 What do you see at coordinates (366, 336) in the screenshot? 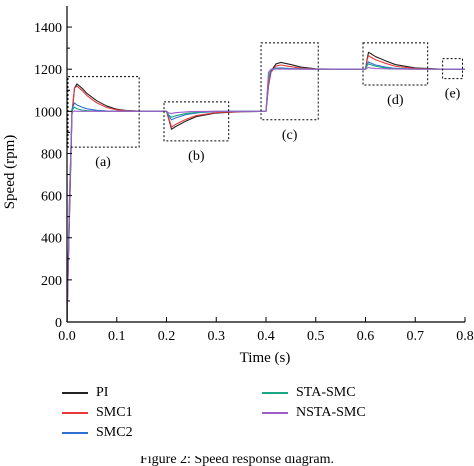
I see `x-tick-label: 0.6` at bounding box center [366, 336].